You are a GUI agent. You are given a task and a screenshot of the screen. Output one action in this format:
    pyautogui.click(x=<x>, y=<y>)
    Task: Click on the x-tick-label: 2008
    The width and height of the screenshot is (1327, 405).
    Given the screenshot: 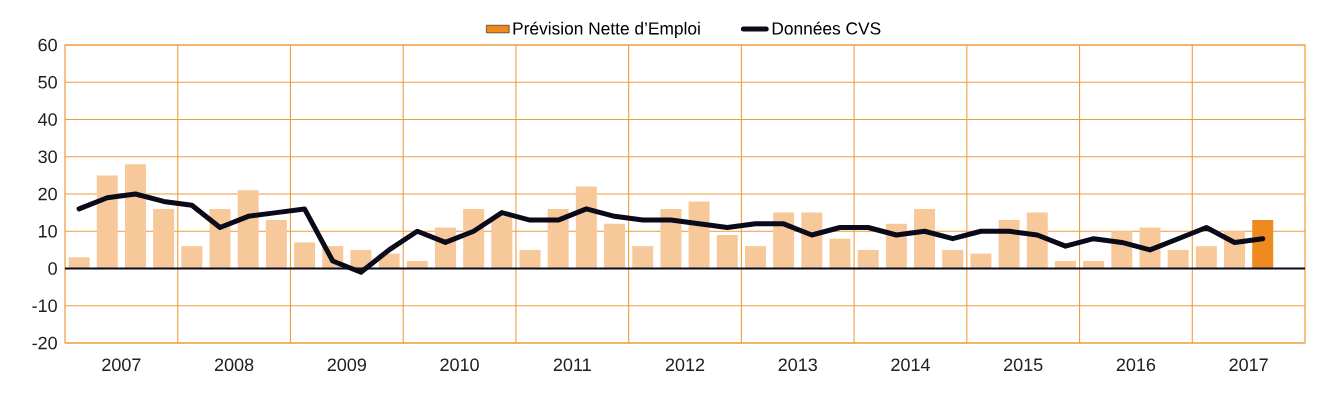 What is the action you would take?
    pyautogui.click(x=234, y=365)
    